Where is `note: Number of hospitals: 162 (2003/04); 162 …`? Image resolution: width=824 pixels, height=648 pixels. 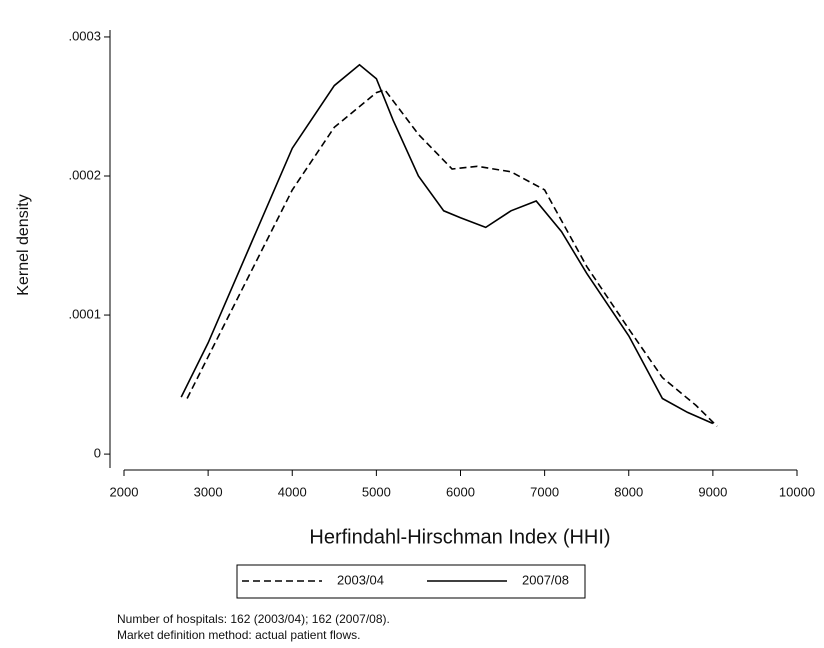 note: Number of hospitals: 162 (2003/04); 162 … is located at coordinates (253, 619).